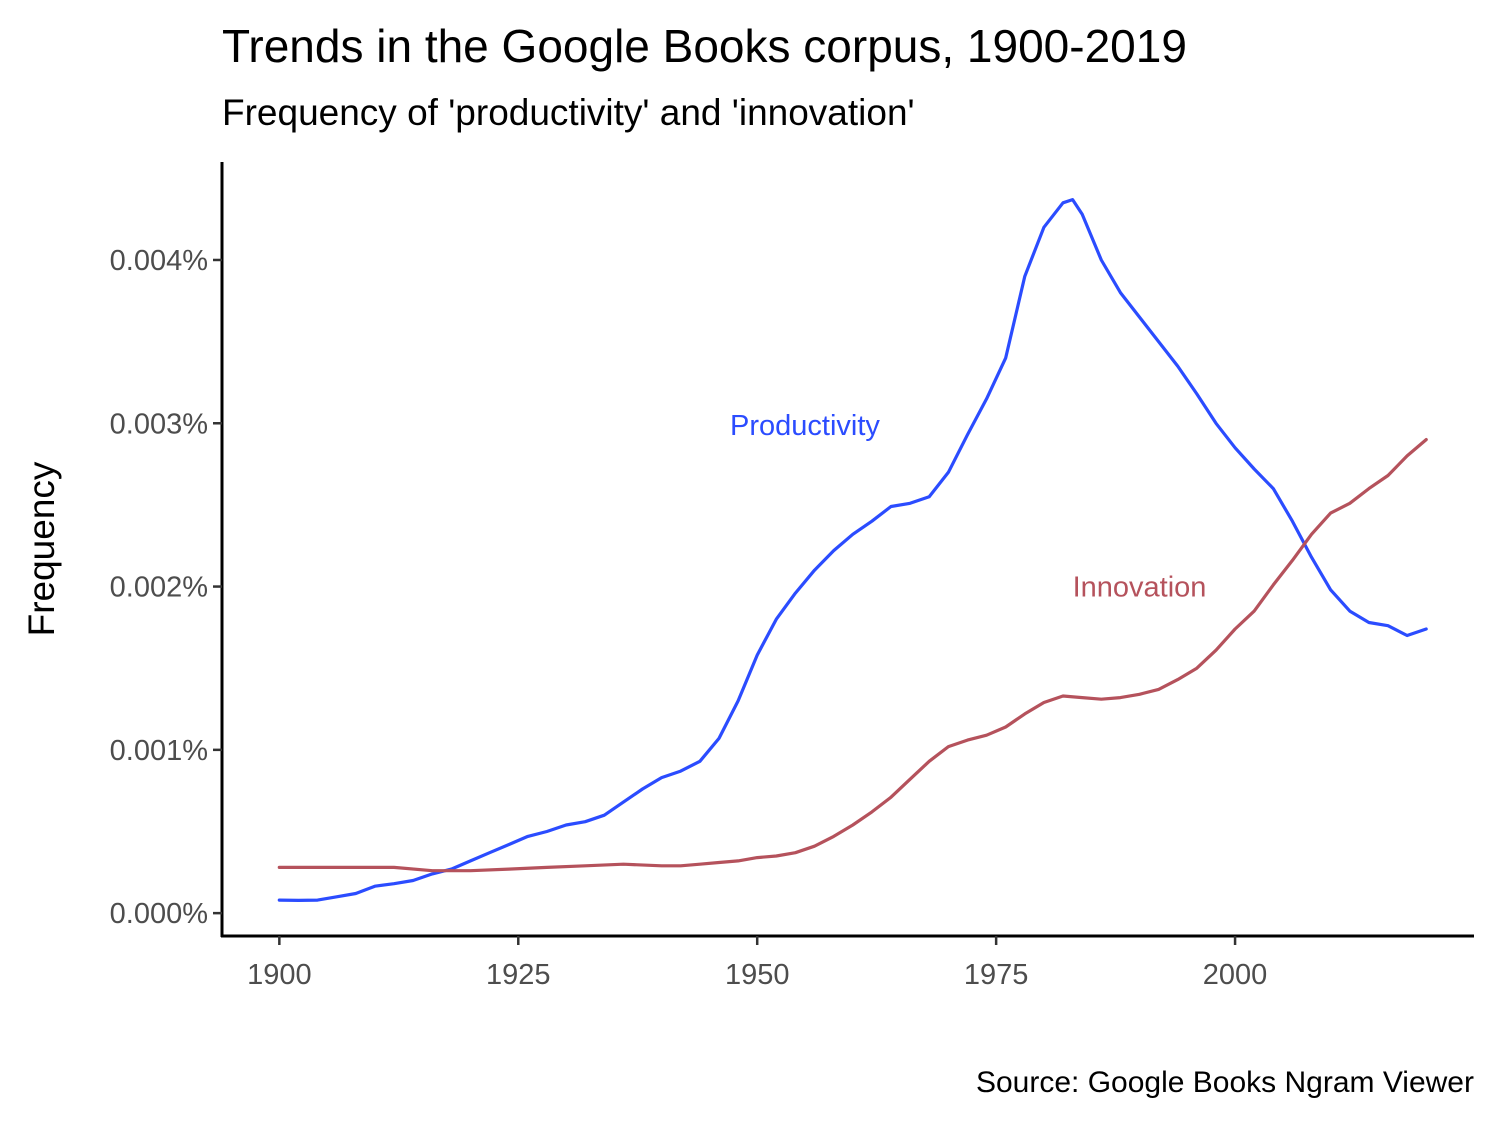 This screenshot has width=1500, height=1125. Describe the element at coordinates (996, 975) in the screenshot. I see `x-tick-label: 1975` at that location.